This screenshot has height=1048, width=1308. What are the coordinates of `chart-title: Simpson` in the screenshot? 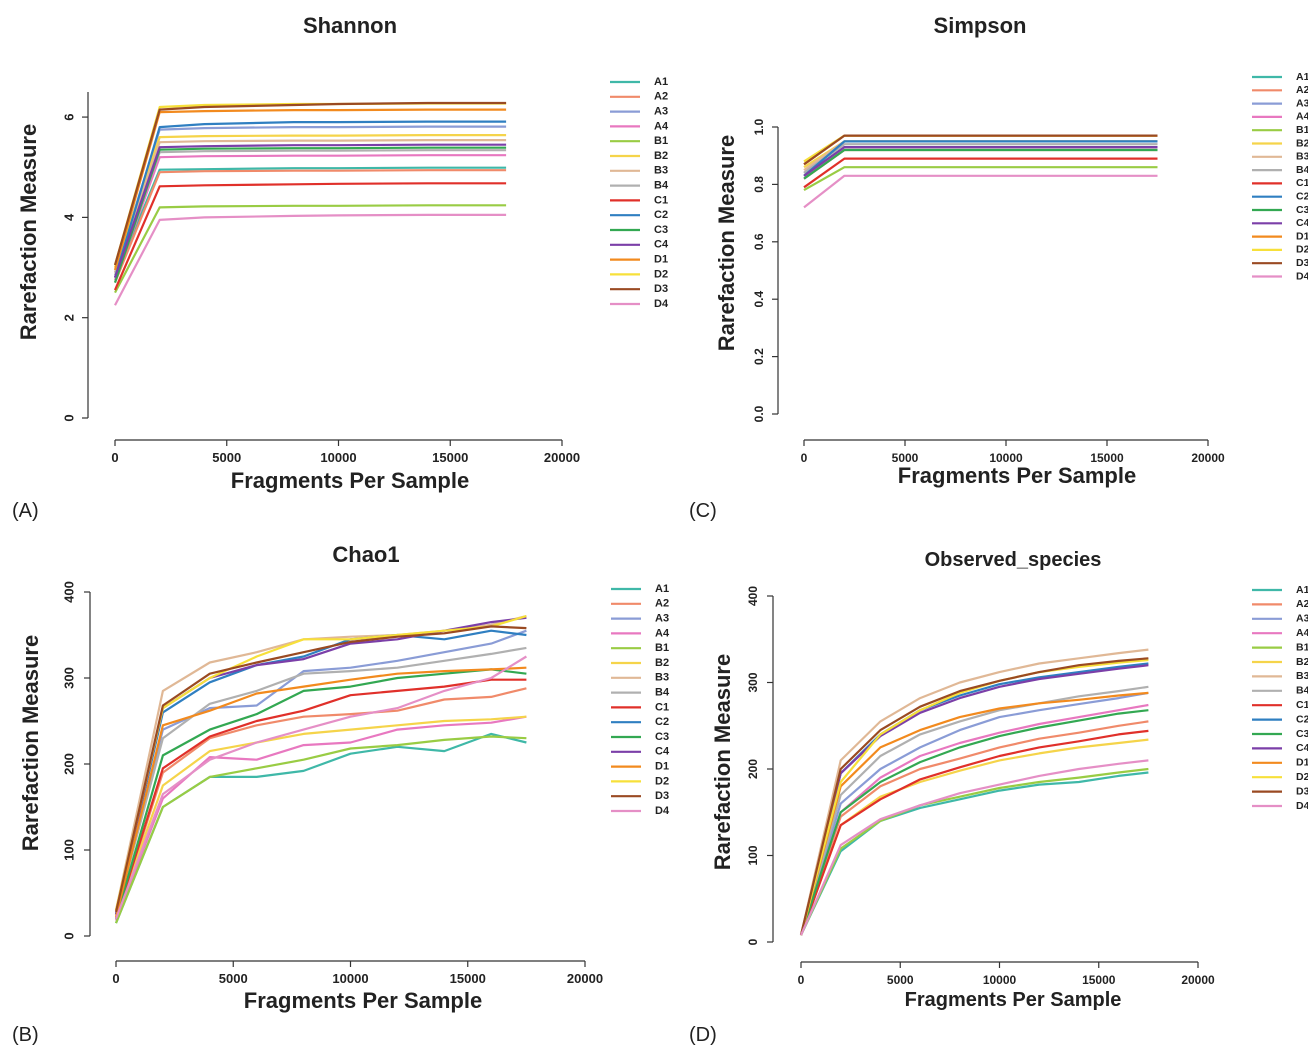 It's located at (980, 25).